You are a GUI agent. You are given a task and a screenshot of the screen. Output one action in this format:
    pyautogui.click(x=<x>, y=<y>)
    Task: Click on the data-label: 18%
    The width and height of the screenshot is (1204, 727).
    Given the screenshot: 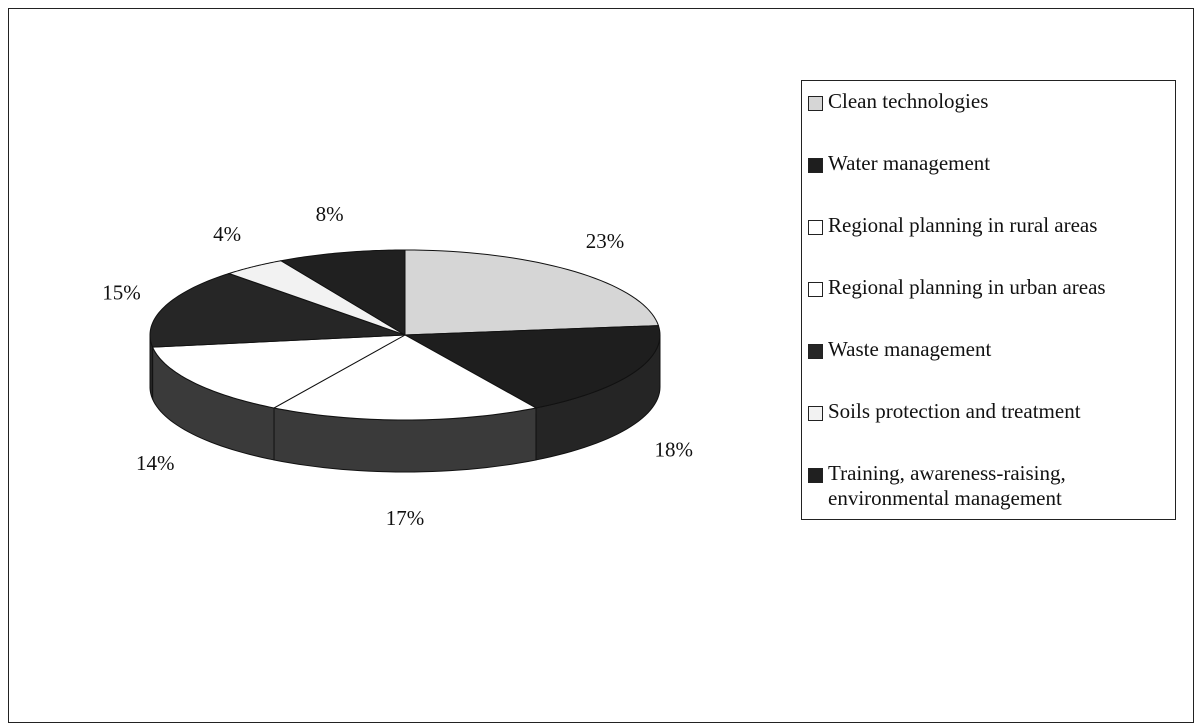 What is the action you would take?
    pyautogui.click(x=674, y=449)
    